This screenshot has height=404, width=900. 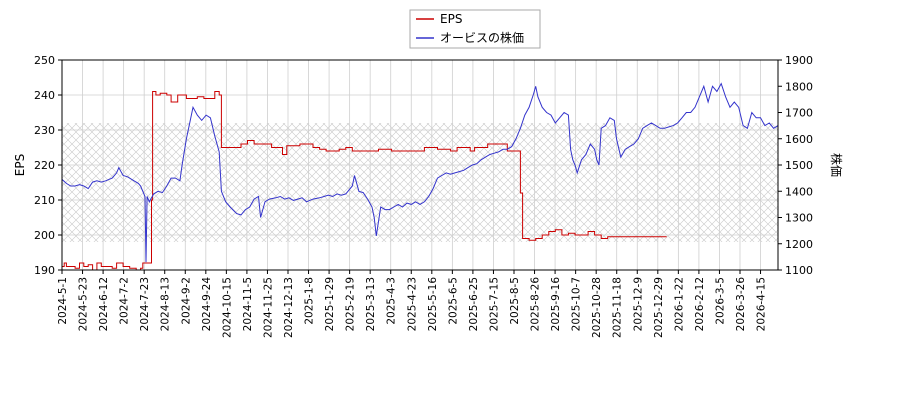 What do you see at coordinates (84, 304) in the screenshot?
I see `bottom-tick-label: 2024-5-23` at bounding box center [84, 304].